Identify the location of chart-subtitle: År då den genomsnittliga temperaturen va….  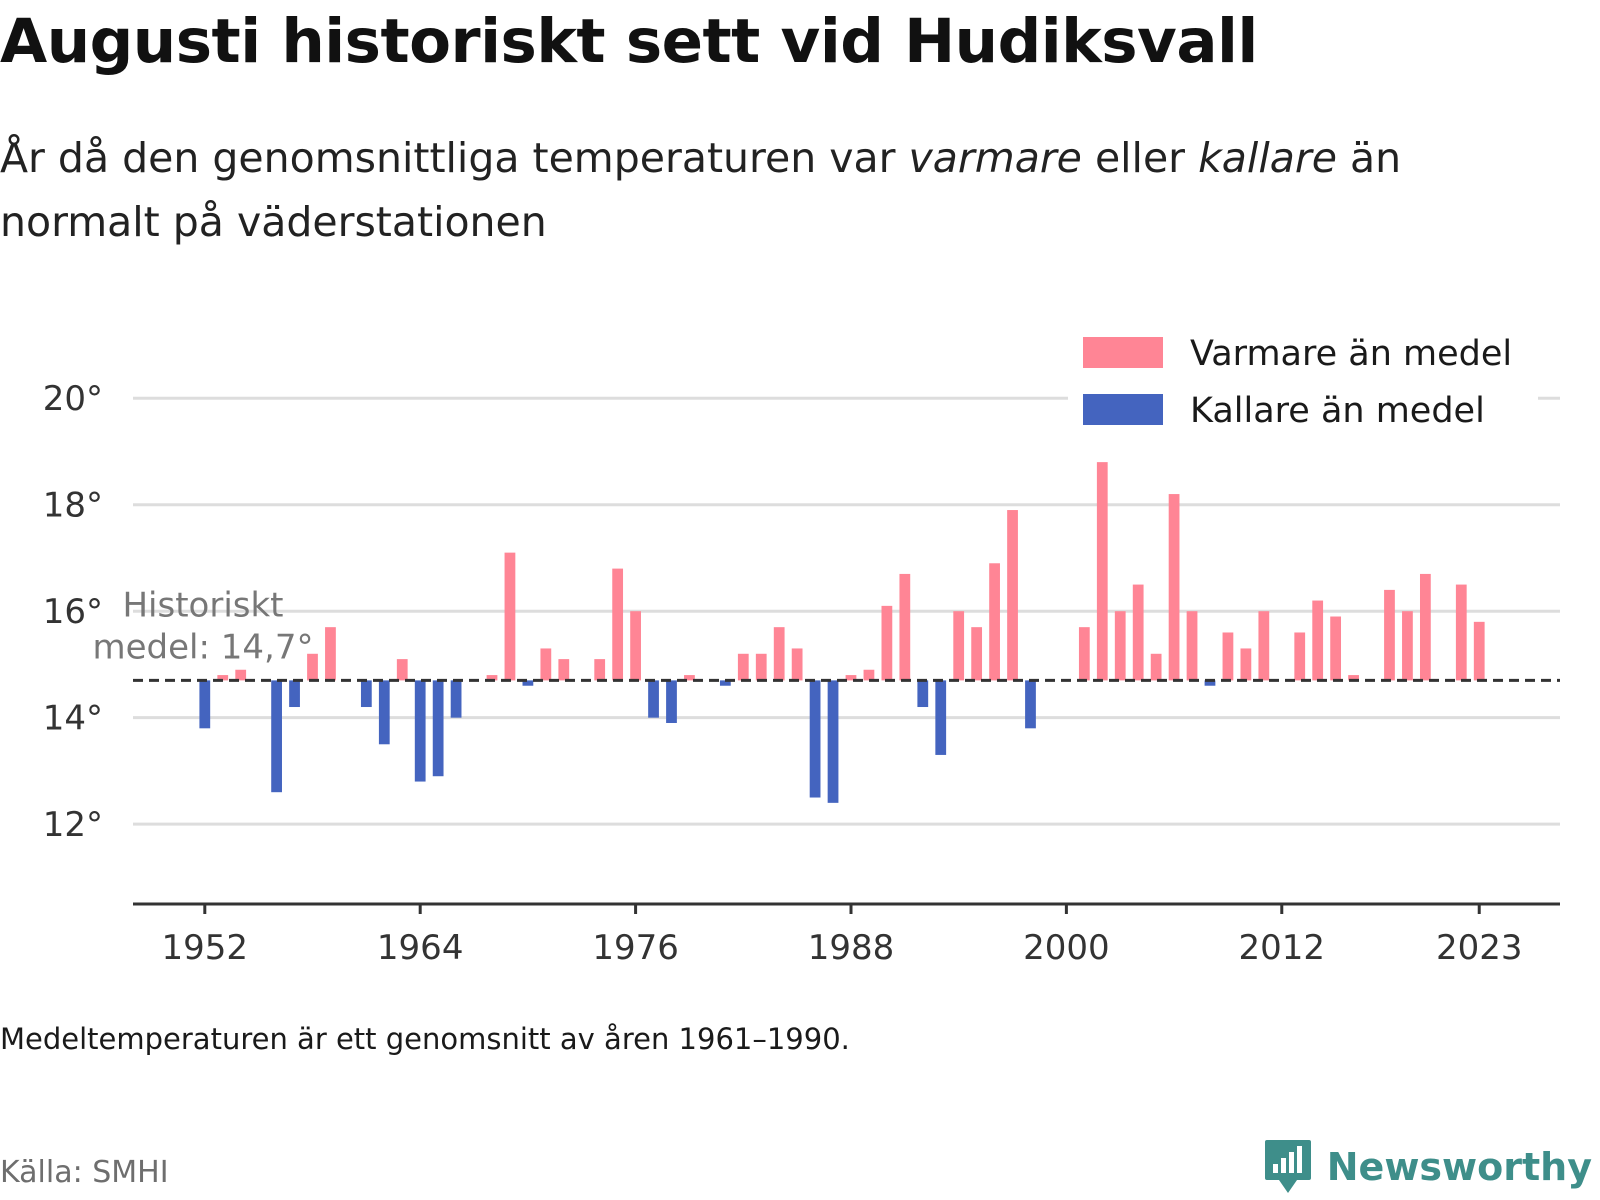
(780, 190).